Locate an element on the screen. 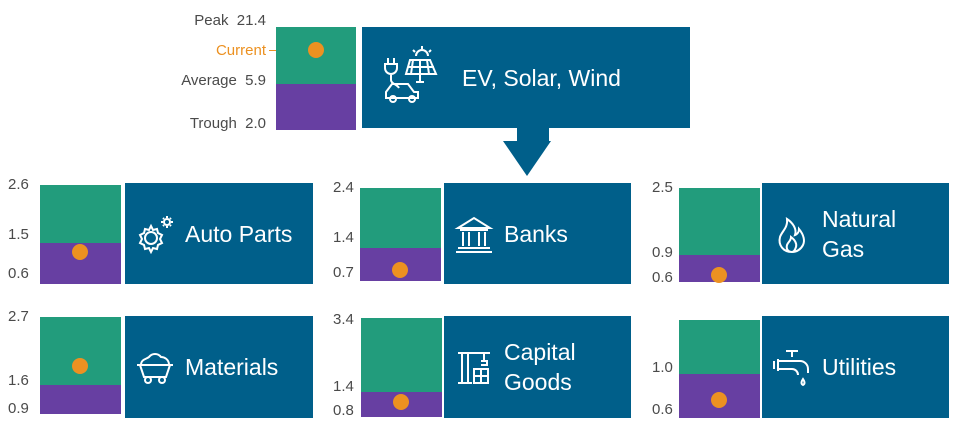 The width and height of the screenshot is (960, 438). bank-icon is located at coordinates (474, 234).